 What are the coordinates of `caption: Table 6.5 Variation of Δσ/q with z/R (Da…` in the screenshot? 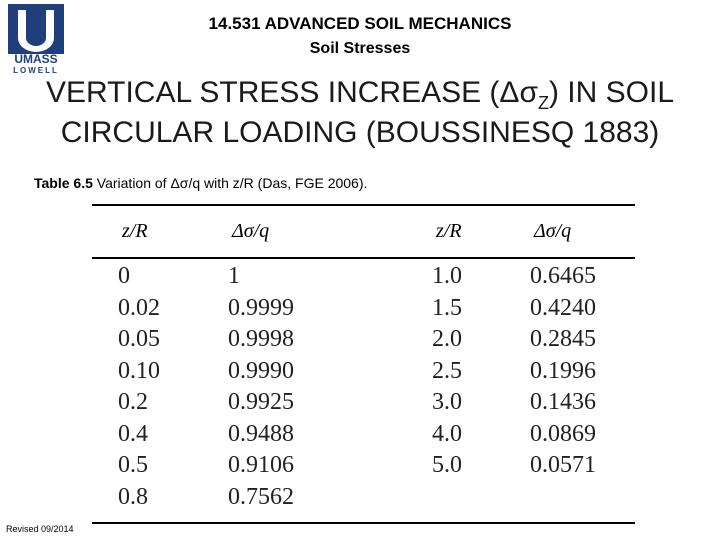 It's located at (200, 183).